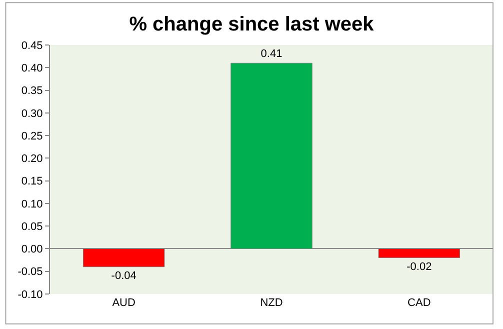 The height and width of the screenshot is (329, 503). Describe the element at coordinates (30, 294) in the screenshot. I see `y-tick-label: -0.10` at that location.